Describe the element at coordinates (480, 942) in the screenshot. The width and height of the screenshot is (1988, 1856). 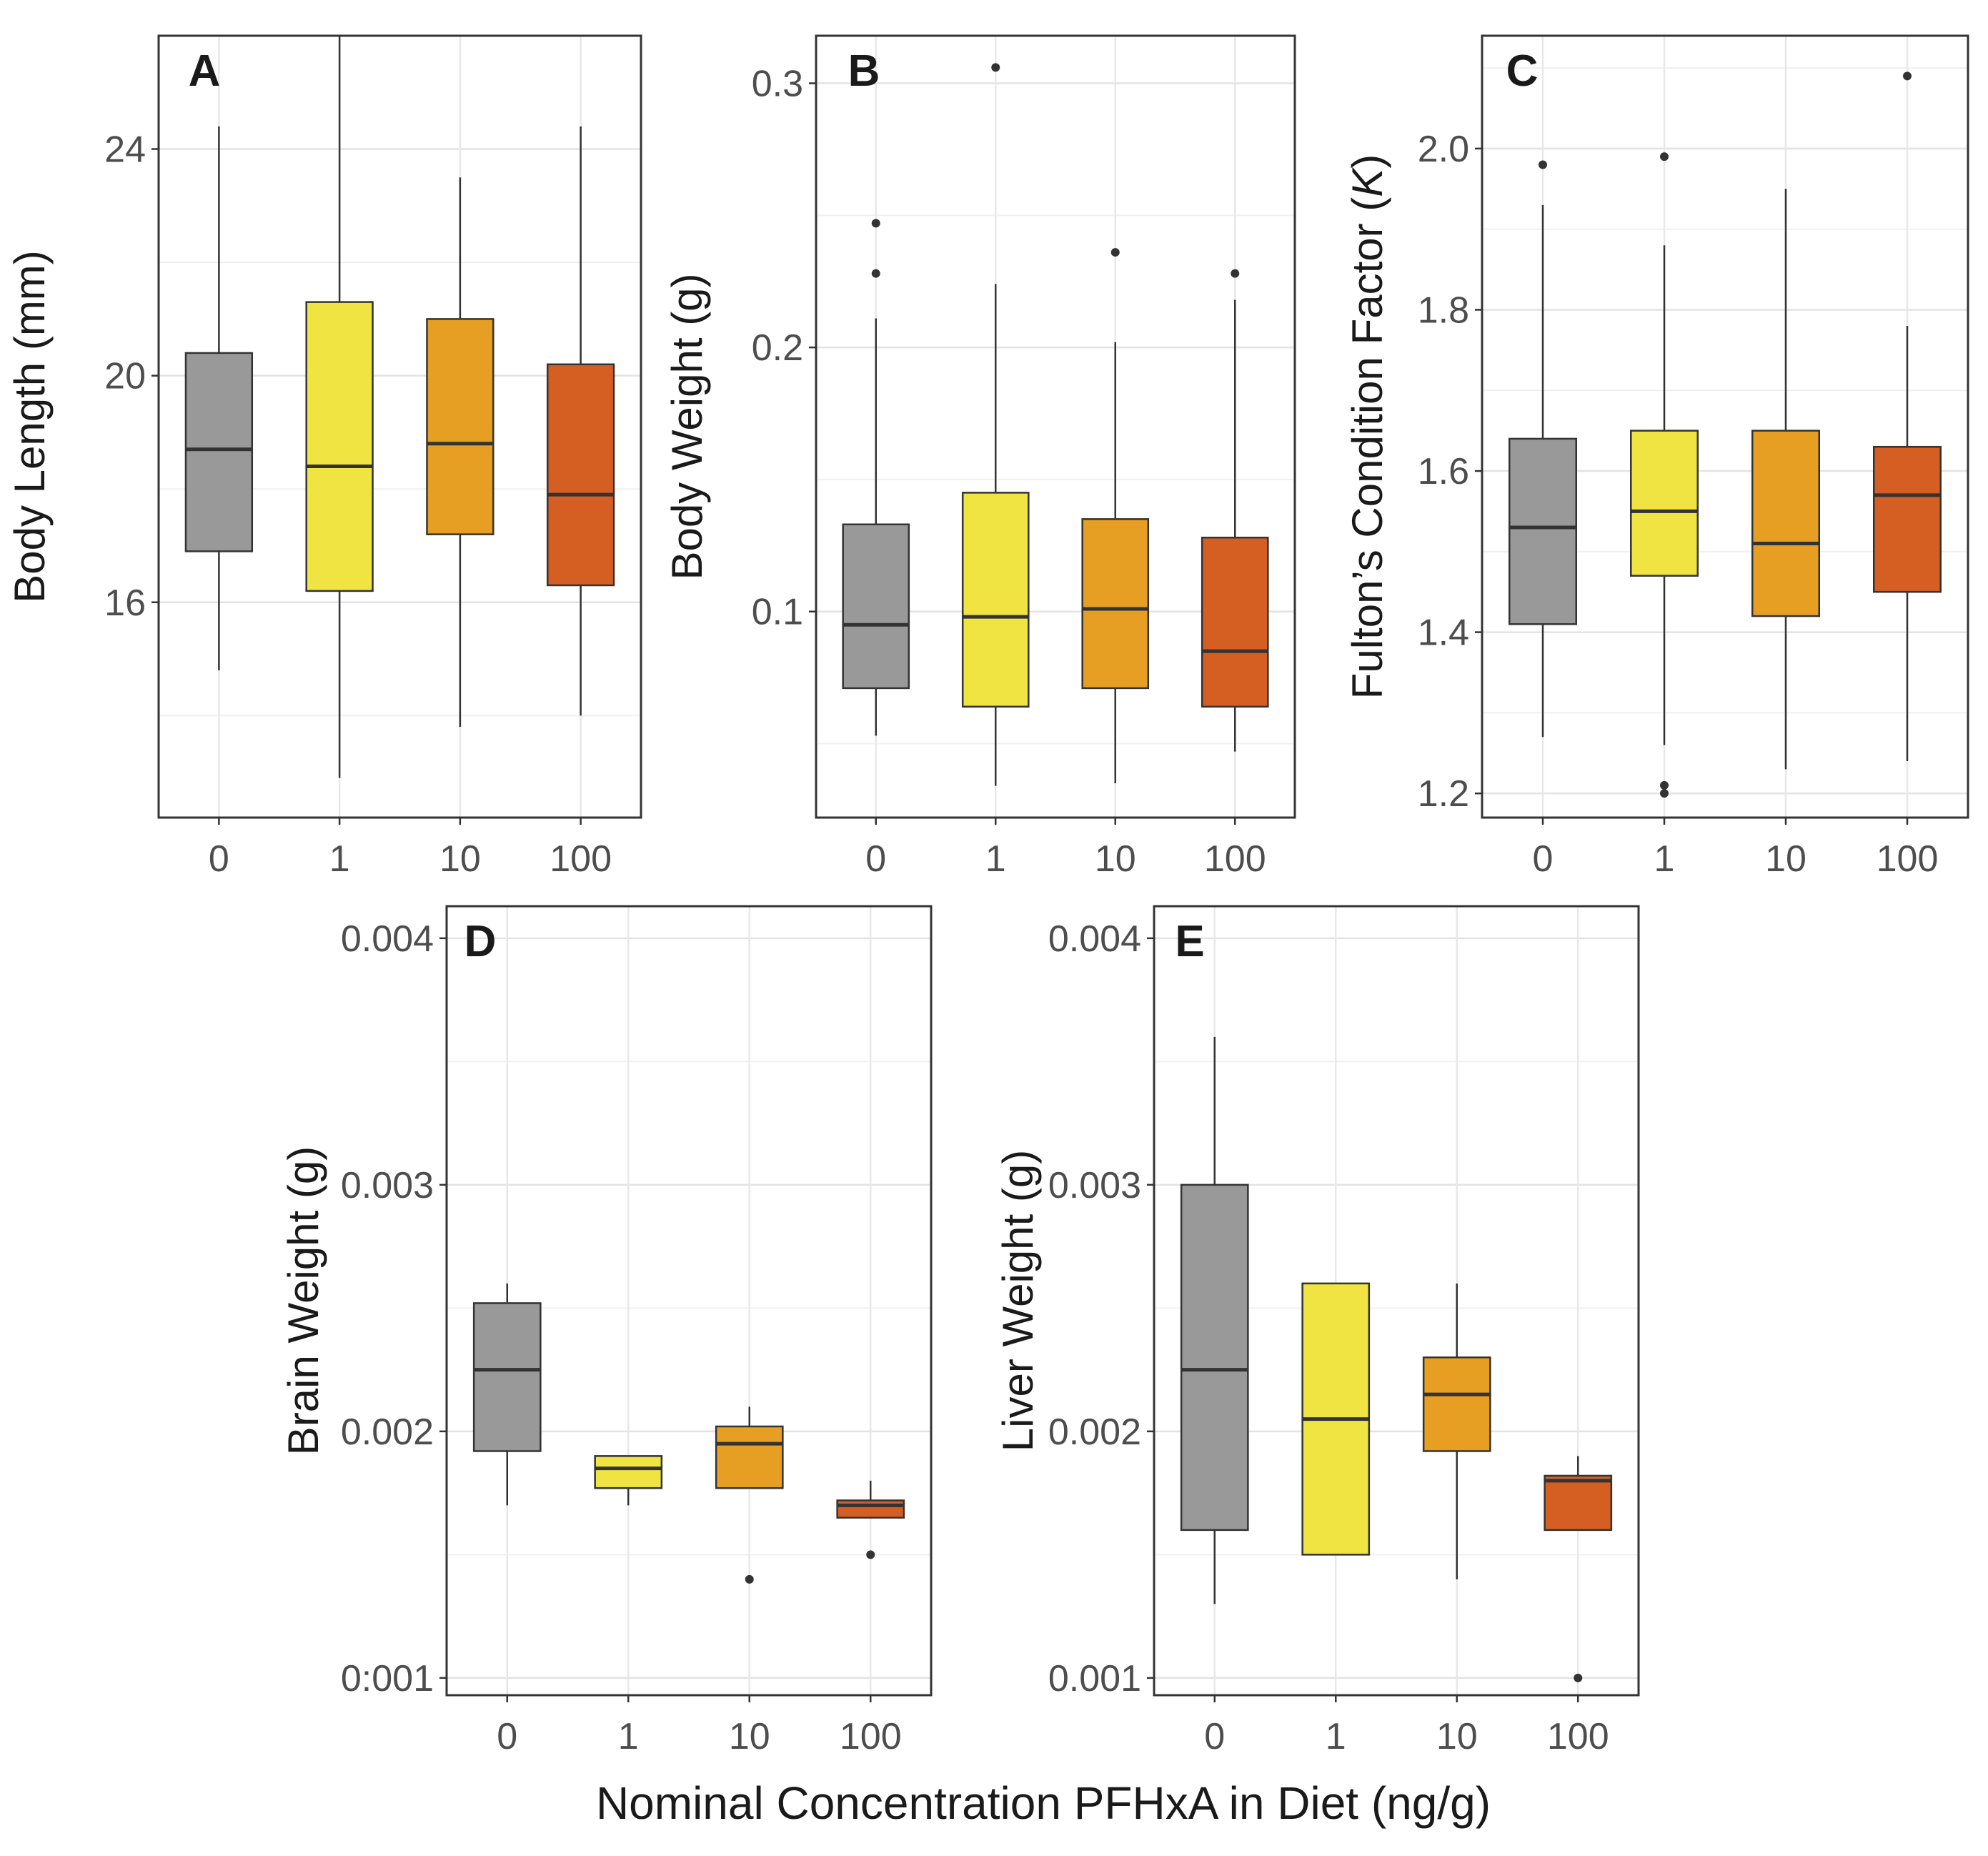
I see `panel-label: D` at that location.